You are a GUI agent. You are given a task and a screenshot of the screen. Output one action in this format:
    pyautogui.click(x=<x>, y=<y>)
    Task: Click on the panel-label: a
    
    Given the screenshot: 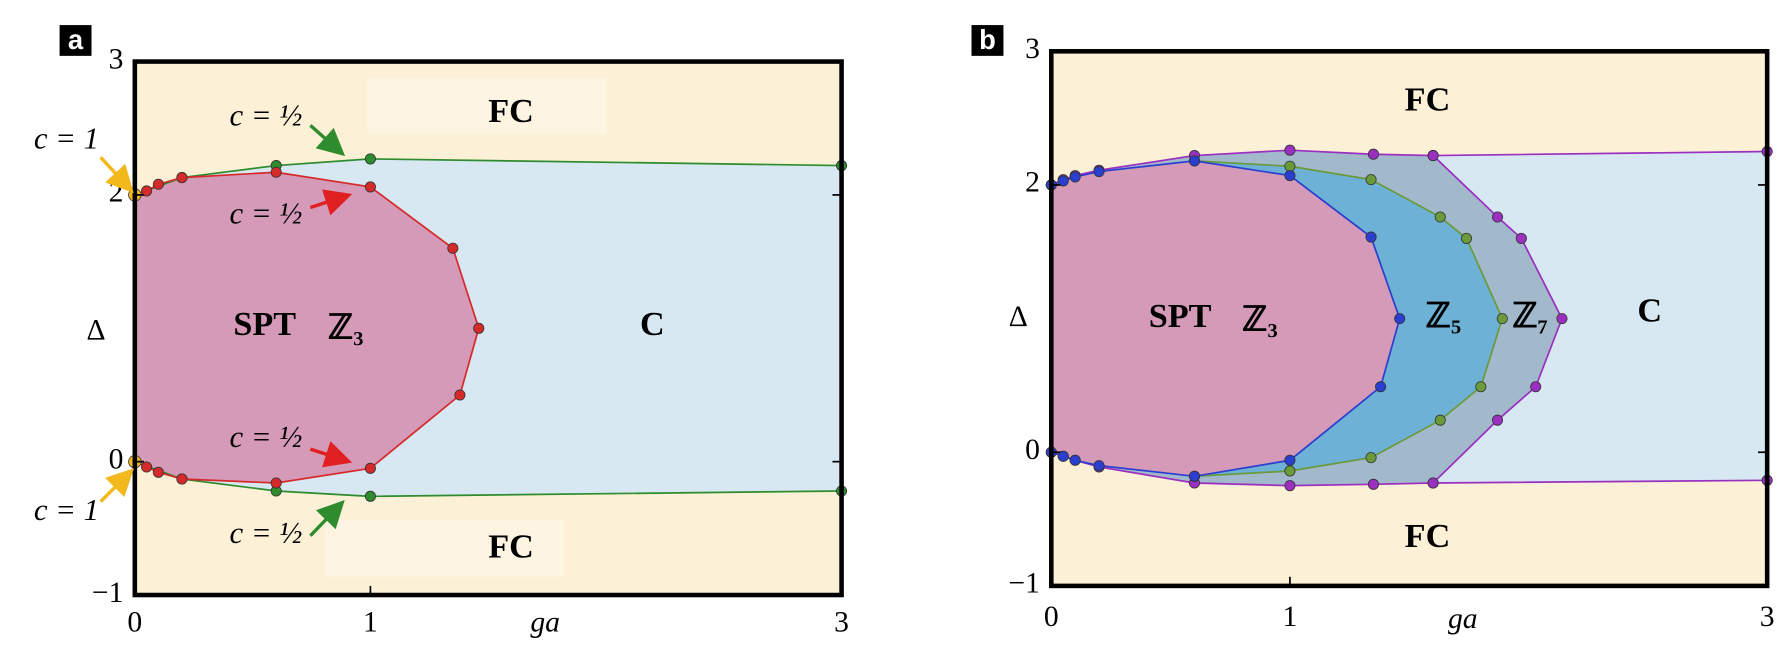 What is the action you would take?
    pyautogui.click(x=76, y=39)
    